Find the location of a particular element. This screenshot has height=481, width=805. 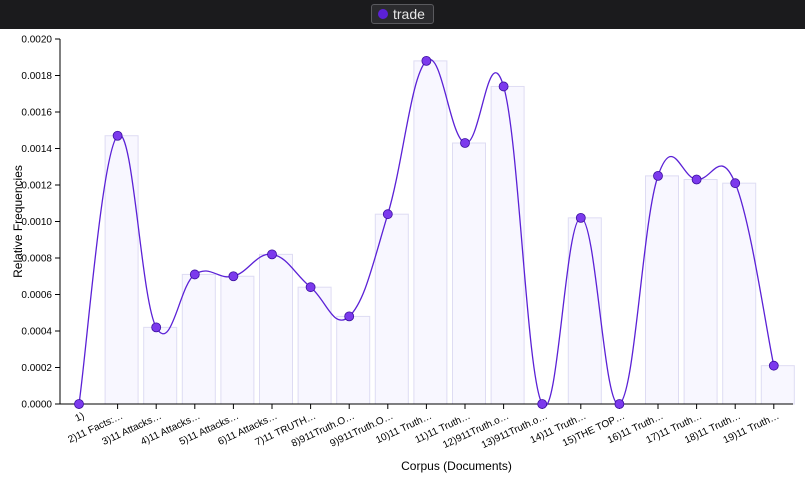

legend-item-trade: trade is located at coordinates (402, 14).